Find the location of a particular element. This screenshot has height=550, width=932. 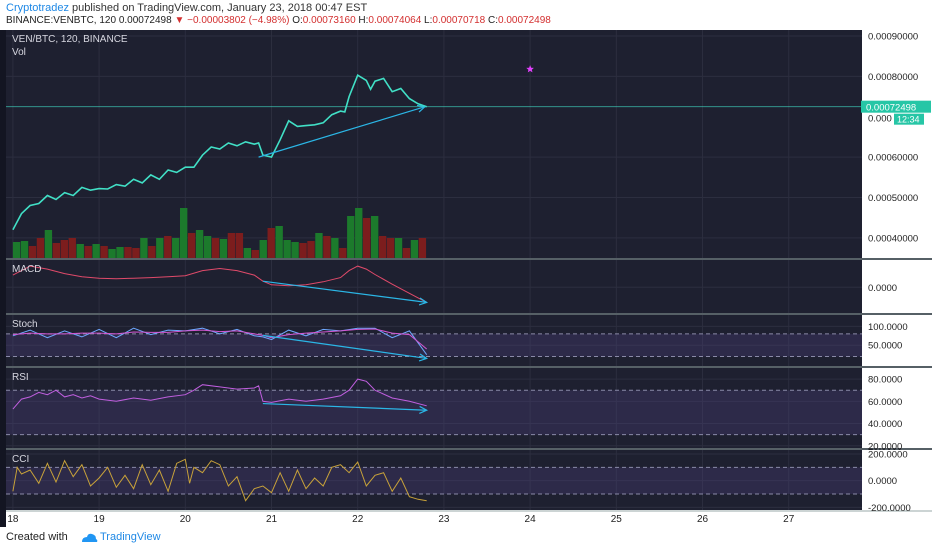

footer: Created with TradingView is located at coordinates (466, 538).